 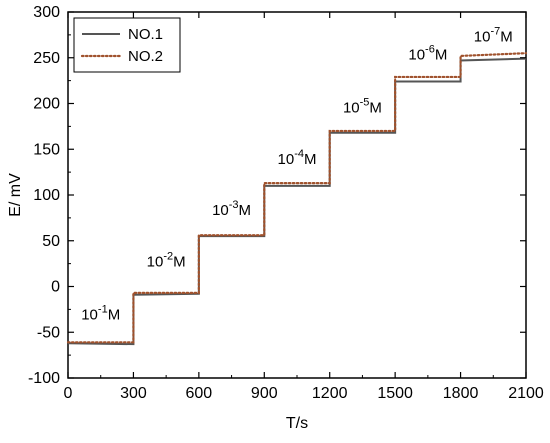 What do you see at coordinates (145, 56) in the screenshot?
I see `legend-label: NO.2` at bounding box center [145, 56].